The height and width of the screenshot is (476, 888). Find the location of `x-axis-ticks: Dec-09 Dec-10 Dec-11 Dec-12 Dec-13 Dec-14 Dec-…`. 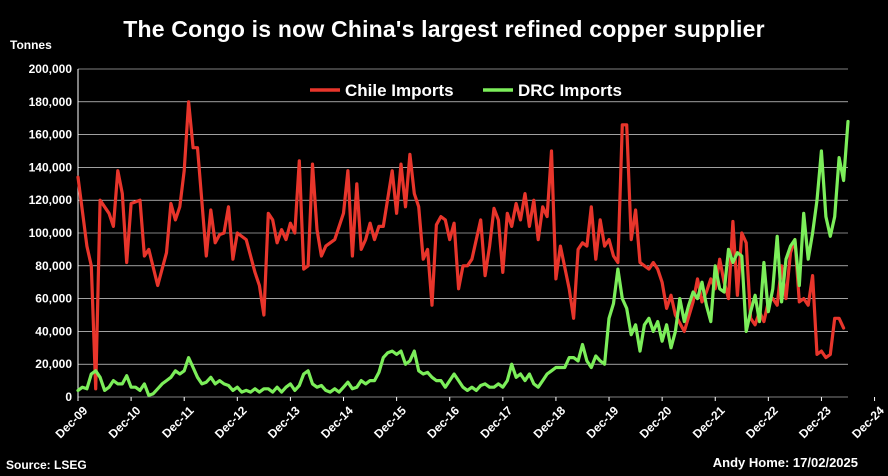

x-axis-ticks: Dec-09 Dec-10 Dec-11 Dec-12 Dec-13 Dec-14 Dec-… is located at coordinates (470, 419).